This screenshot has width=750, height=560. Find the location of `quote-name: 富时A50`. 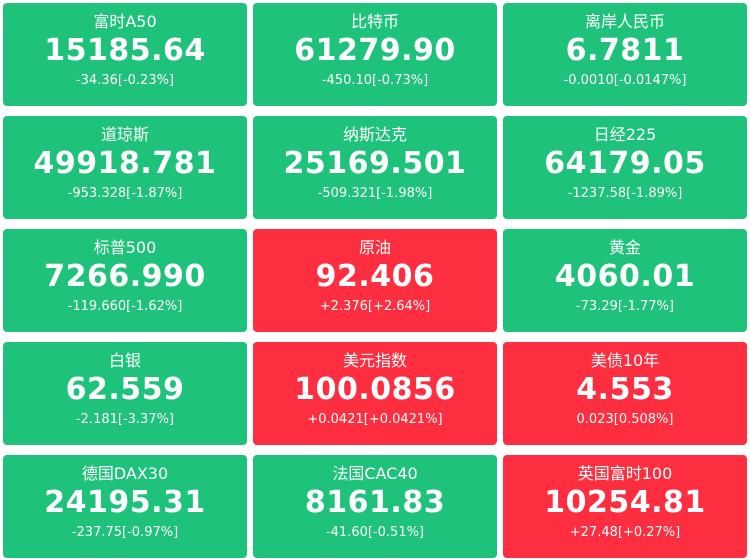

quote-name: 富时A50 is located at coordinates (124, 23).